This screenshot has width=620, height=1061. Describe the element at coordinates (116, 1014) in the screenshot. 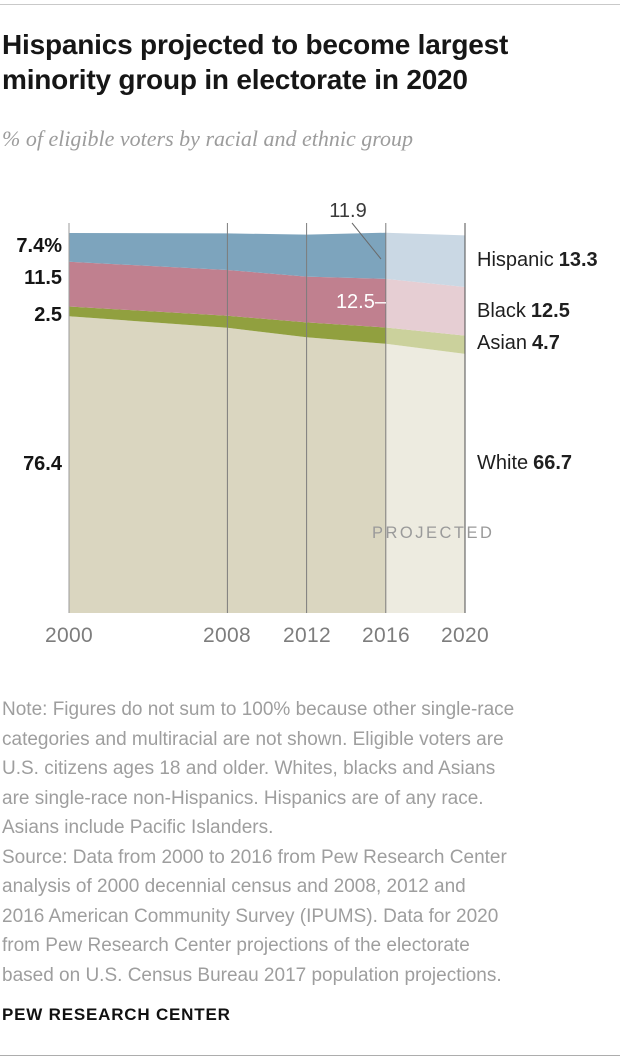

I see `pew-research-center-wordmark: PEW RESEARCH CENTER` at that location.